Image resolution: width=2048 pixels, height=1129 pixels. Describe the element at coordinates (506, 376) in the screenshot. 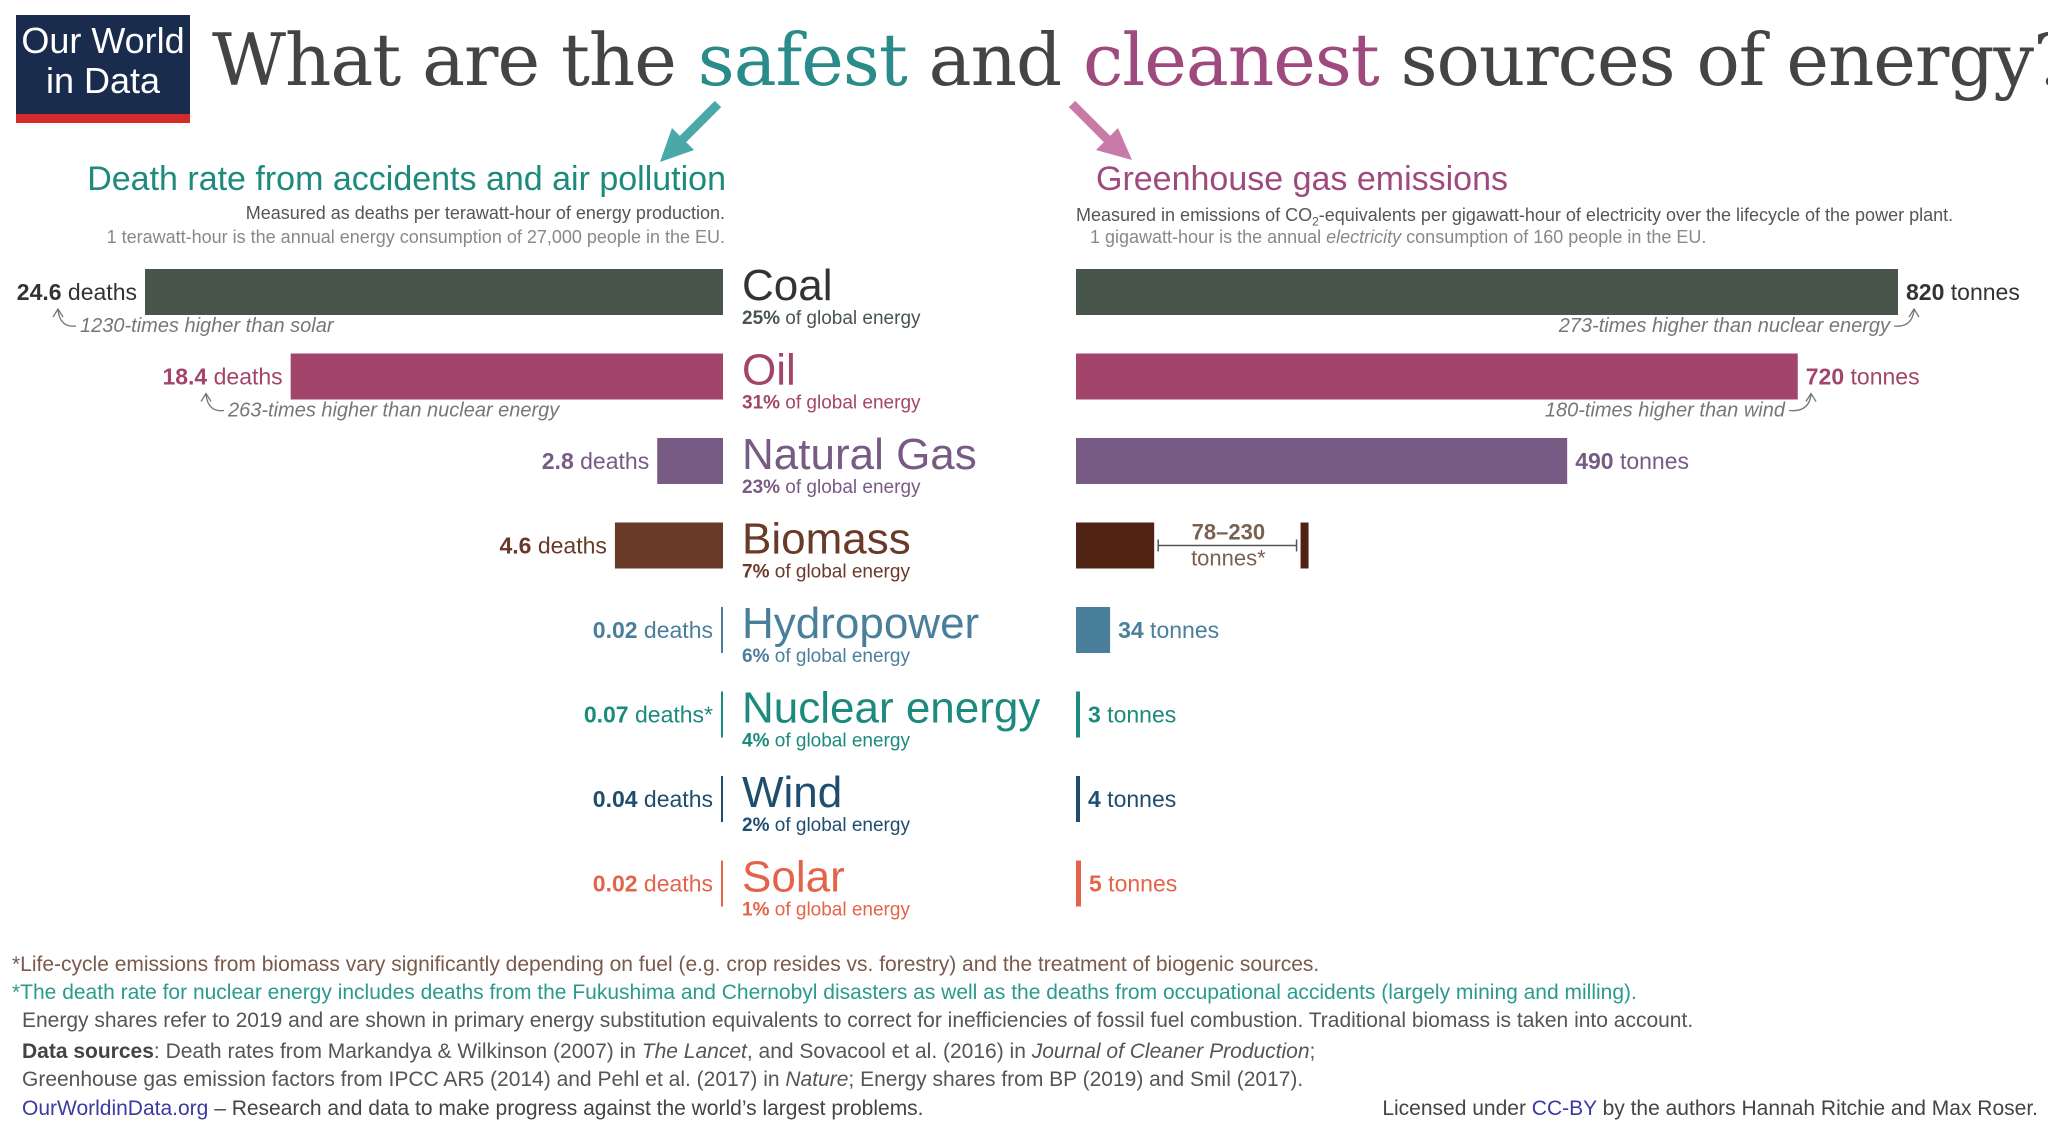

I see `left-bar-oil` at that location.